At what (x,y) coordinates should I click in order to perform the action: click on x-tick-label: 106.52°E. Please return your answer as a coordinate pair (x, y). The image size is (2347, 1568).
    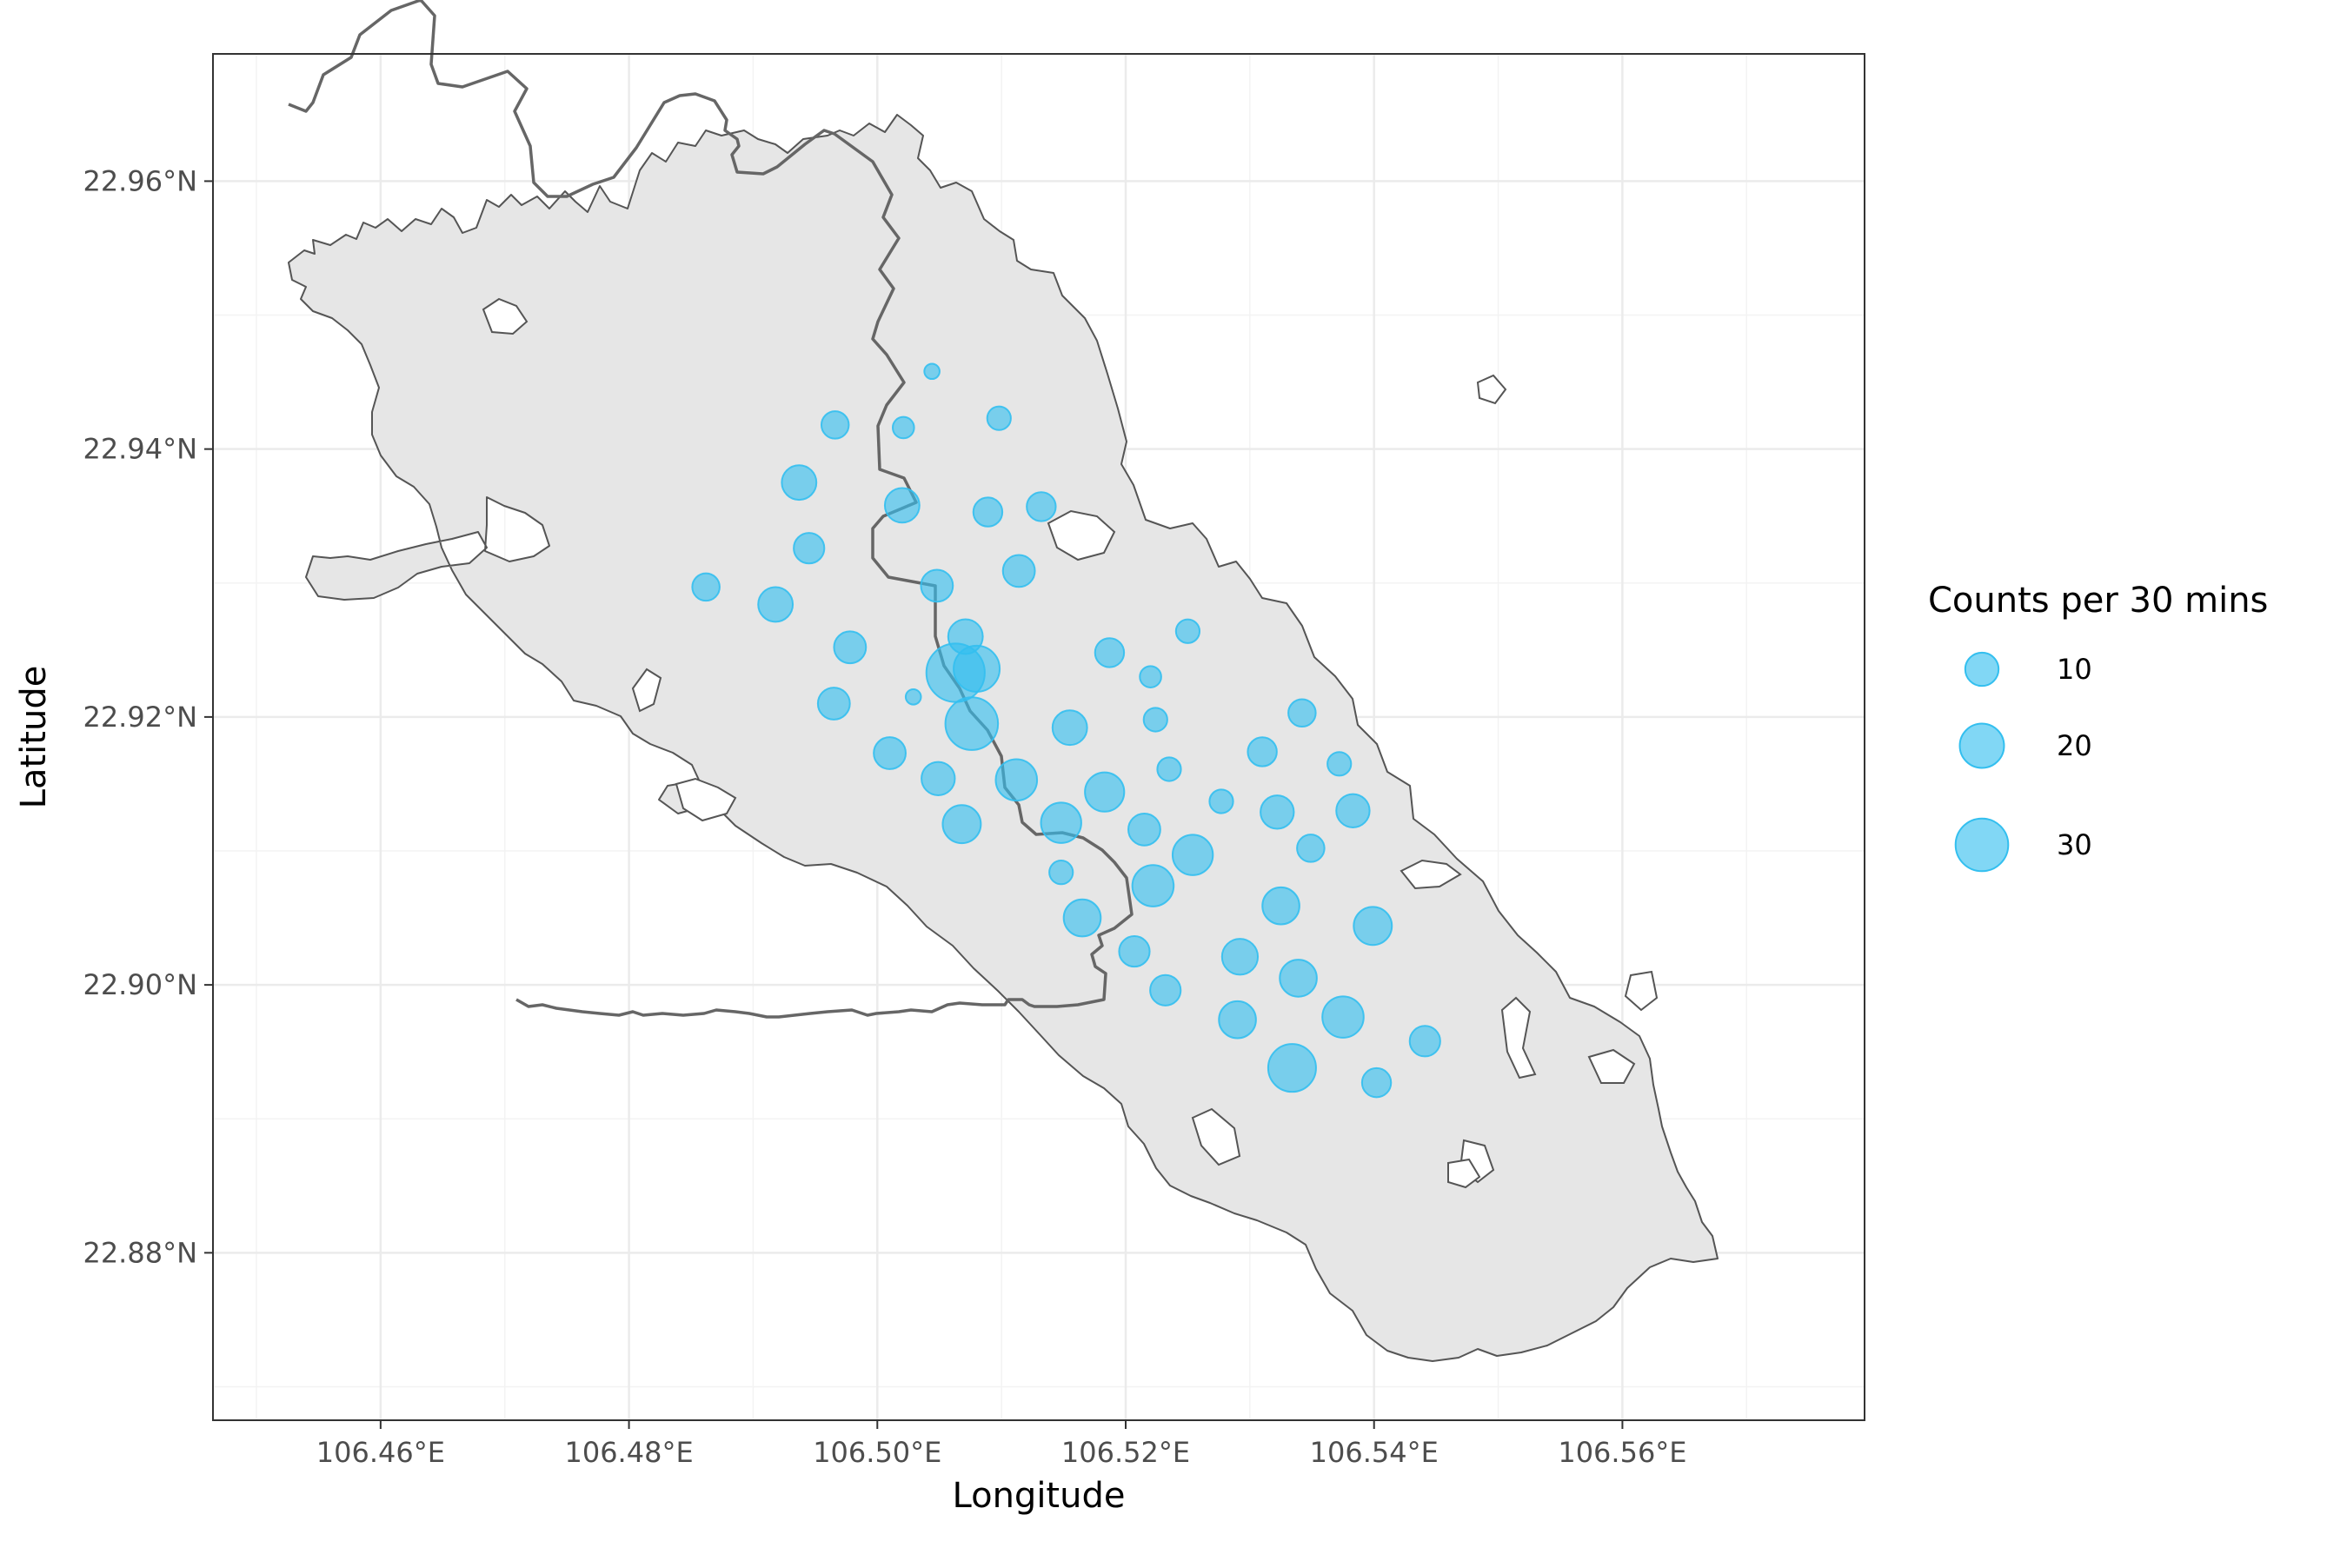
    Looking at the image, I should click on (1126, 1452).